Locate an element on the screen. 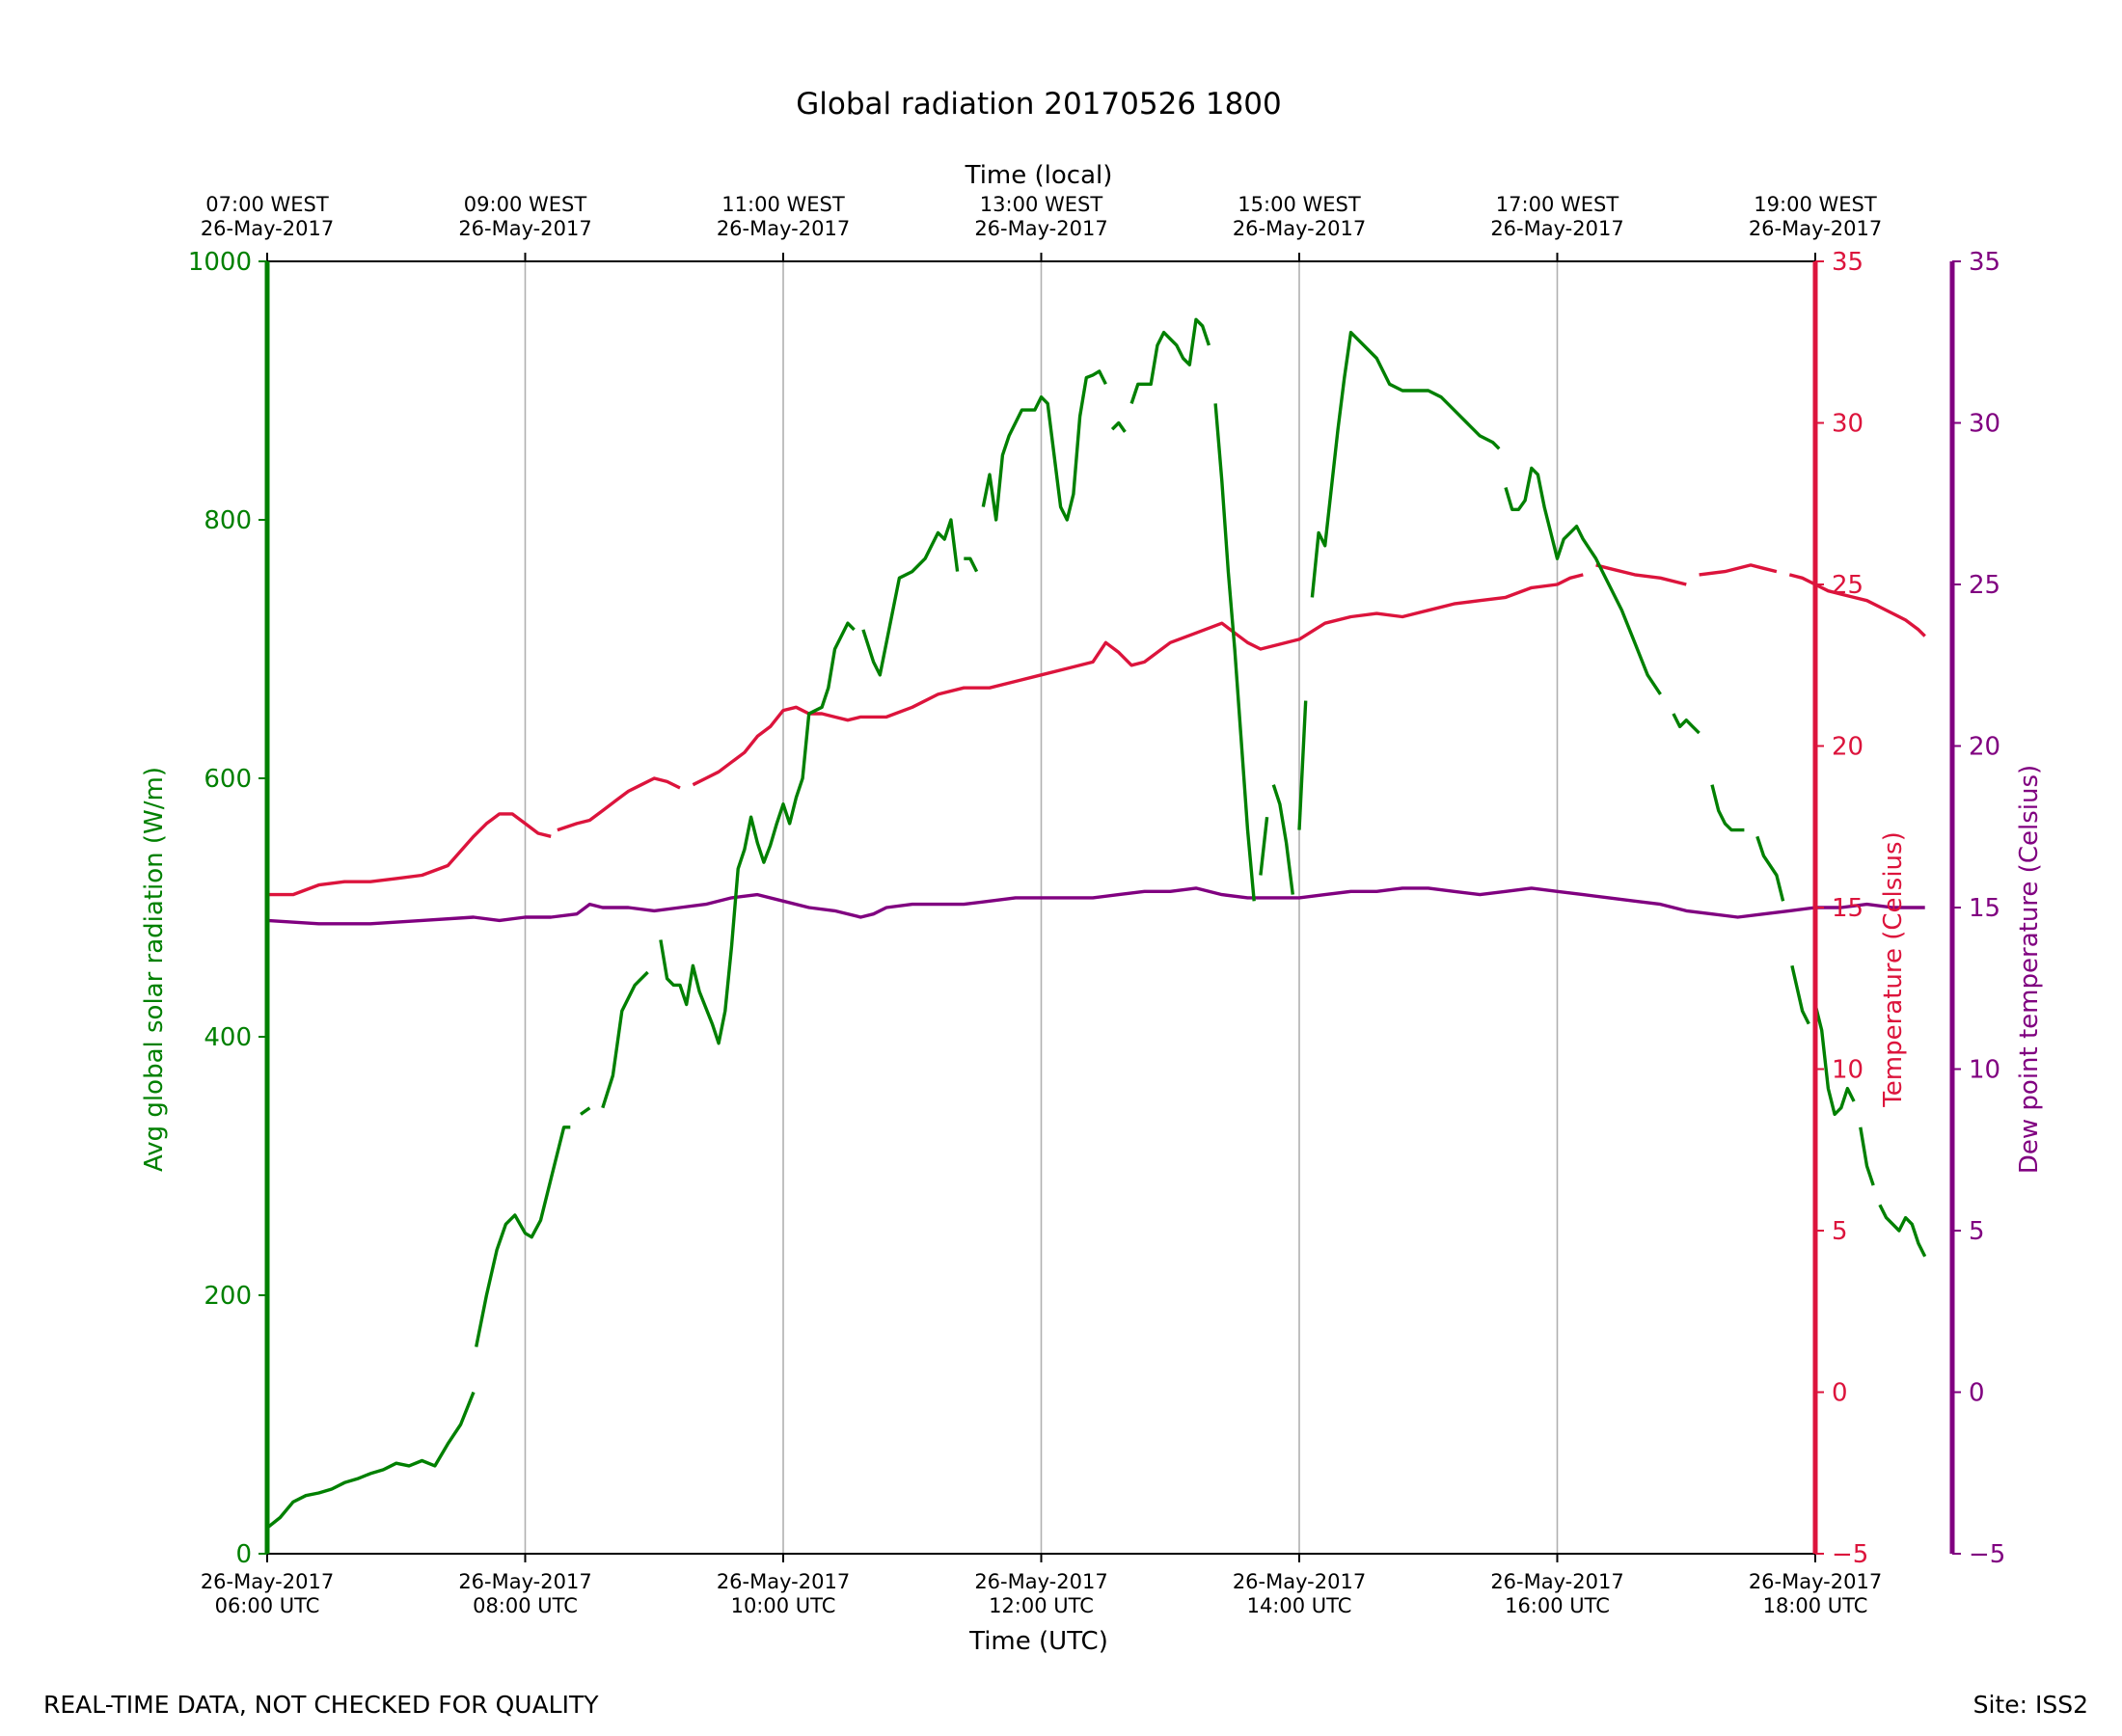 The image size is (2122, 1736). dewpoint-tick-label: −5 is located at coordinates (1987, 1554).